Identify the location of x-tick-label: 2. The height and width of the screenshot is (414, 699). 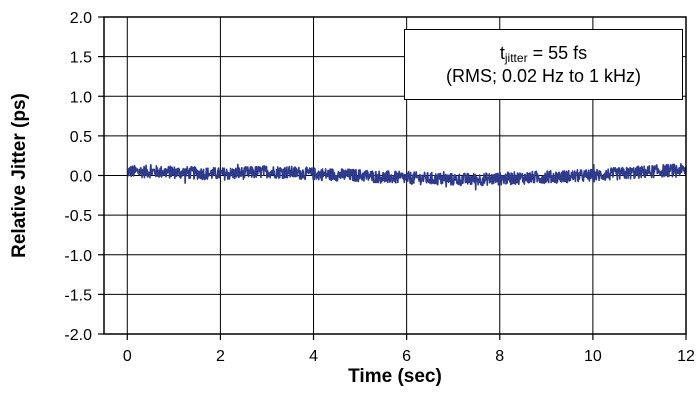
(220, 356).